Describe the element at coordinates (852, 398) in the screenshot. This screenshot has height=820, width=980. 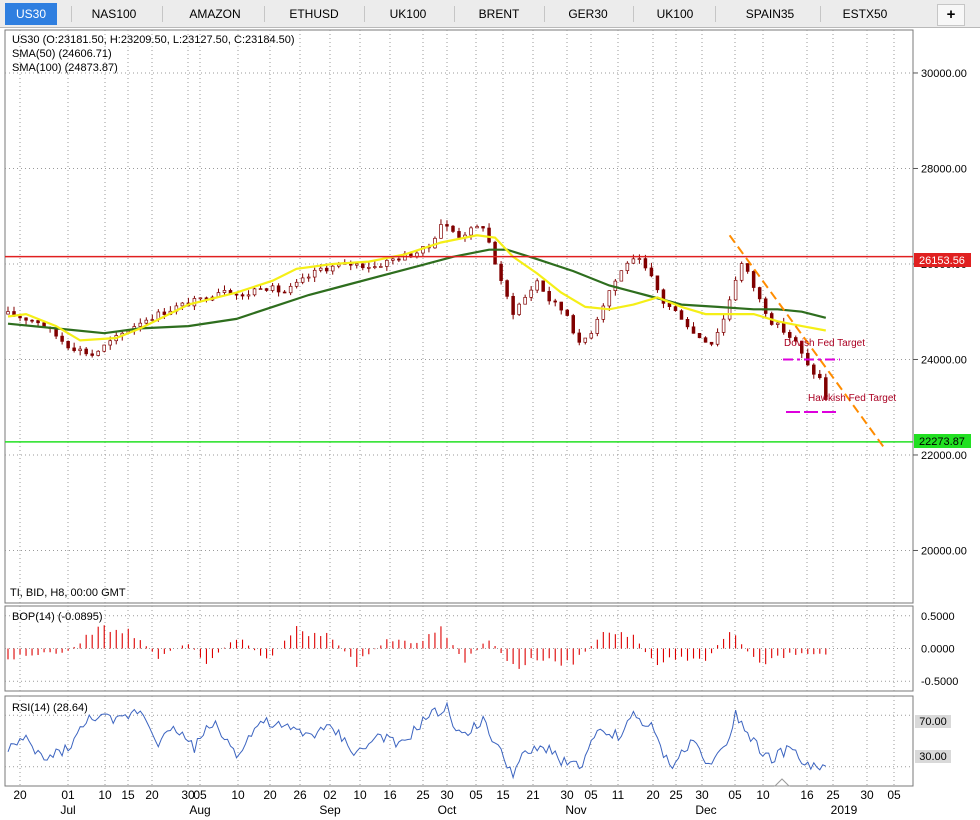
I see `hawkish-target-label: Hawkish Fed Target` at that location.